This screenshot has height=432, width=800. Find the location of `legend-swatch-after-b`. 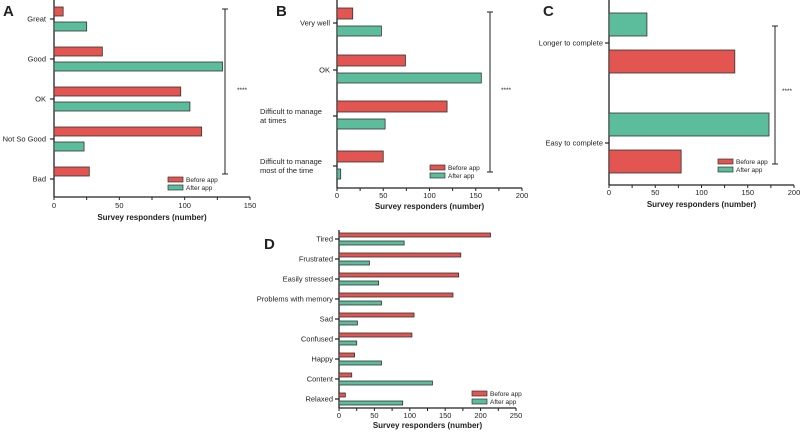

legend-swatch-after-b is located at coordinates (437, 175).